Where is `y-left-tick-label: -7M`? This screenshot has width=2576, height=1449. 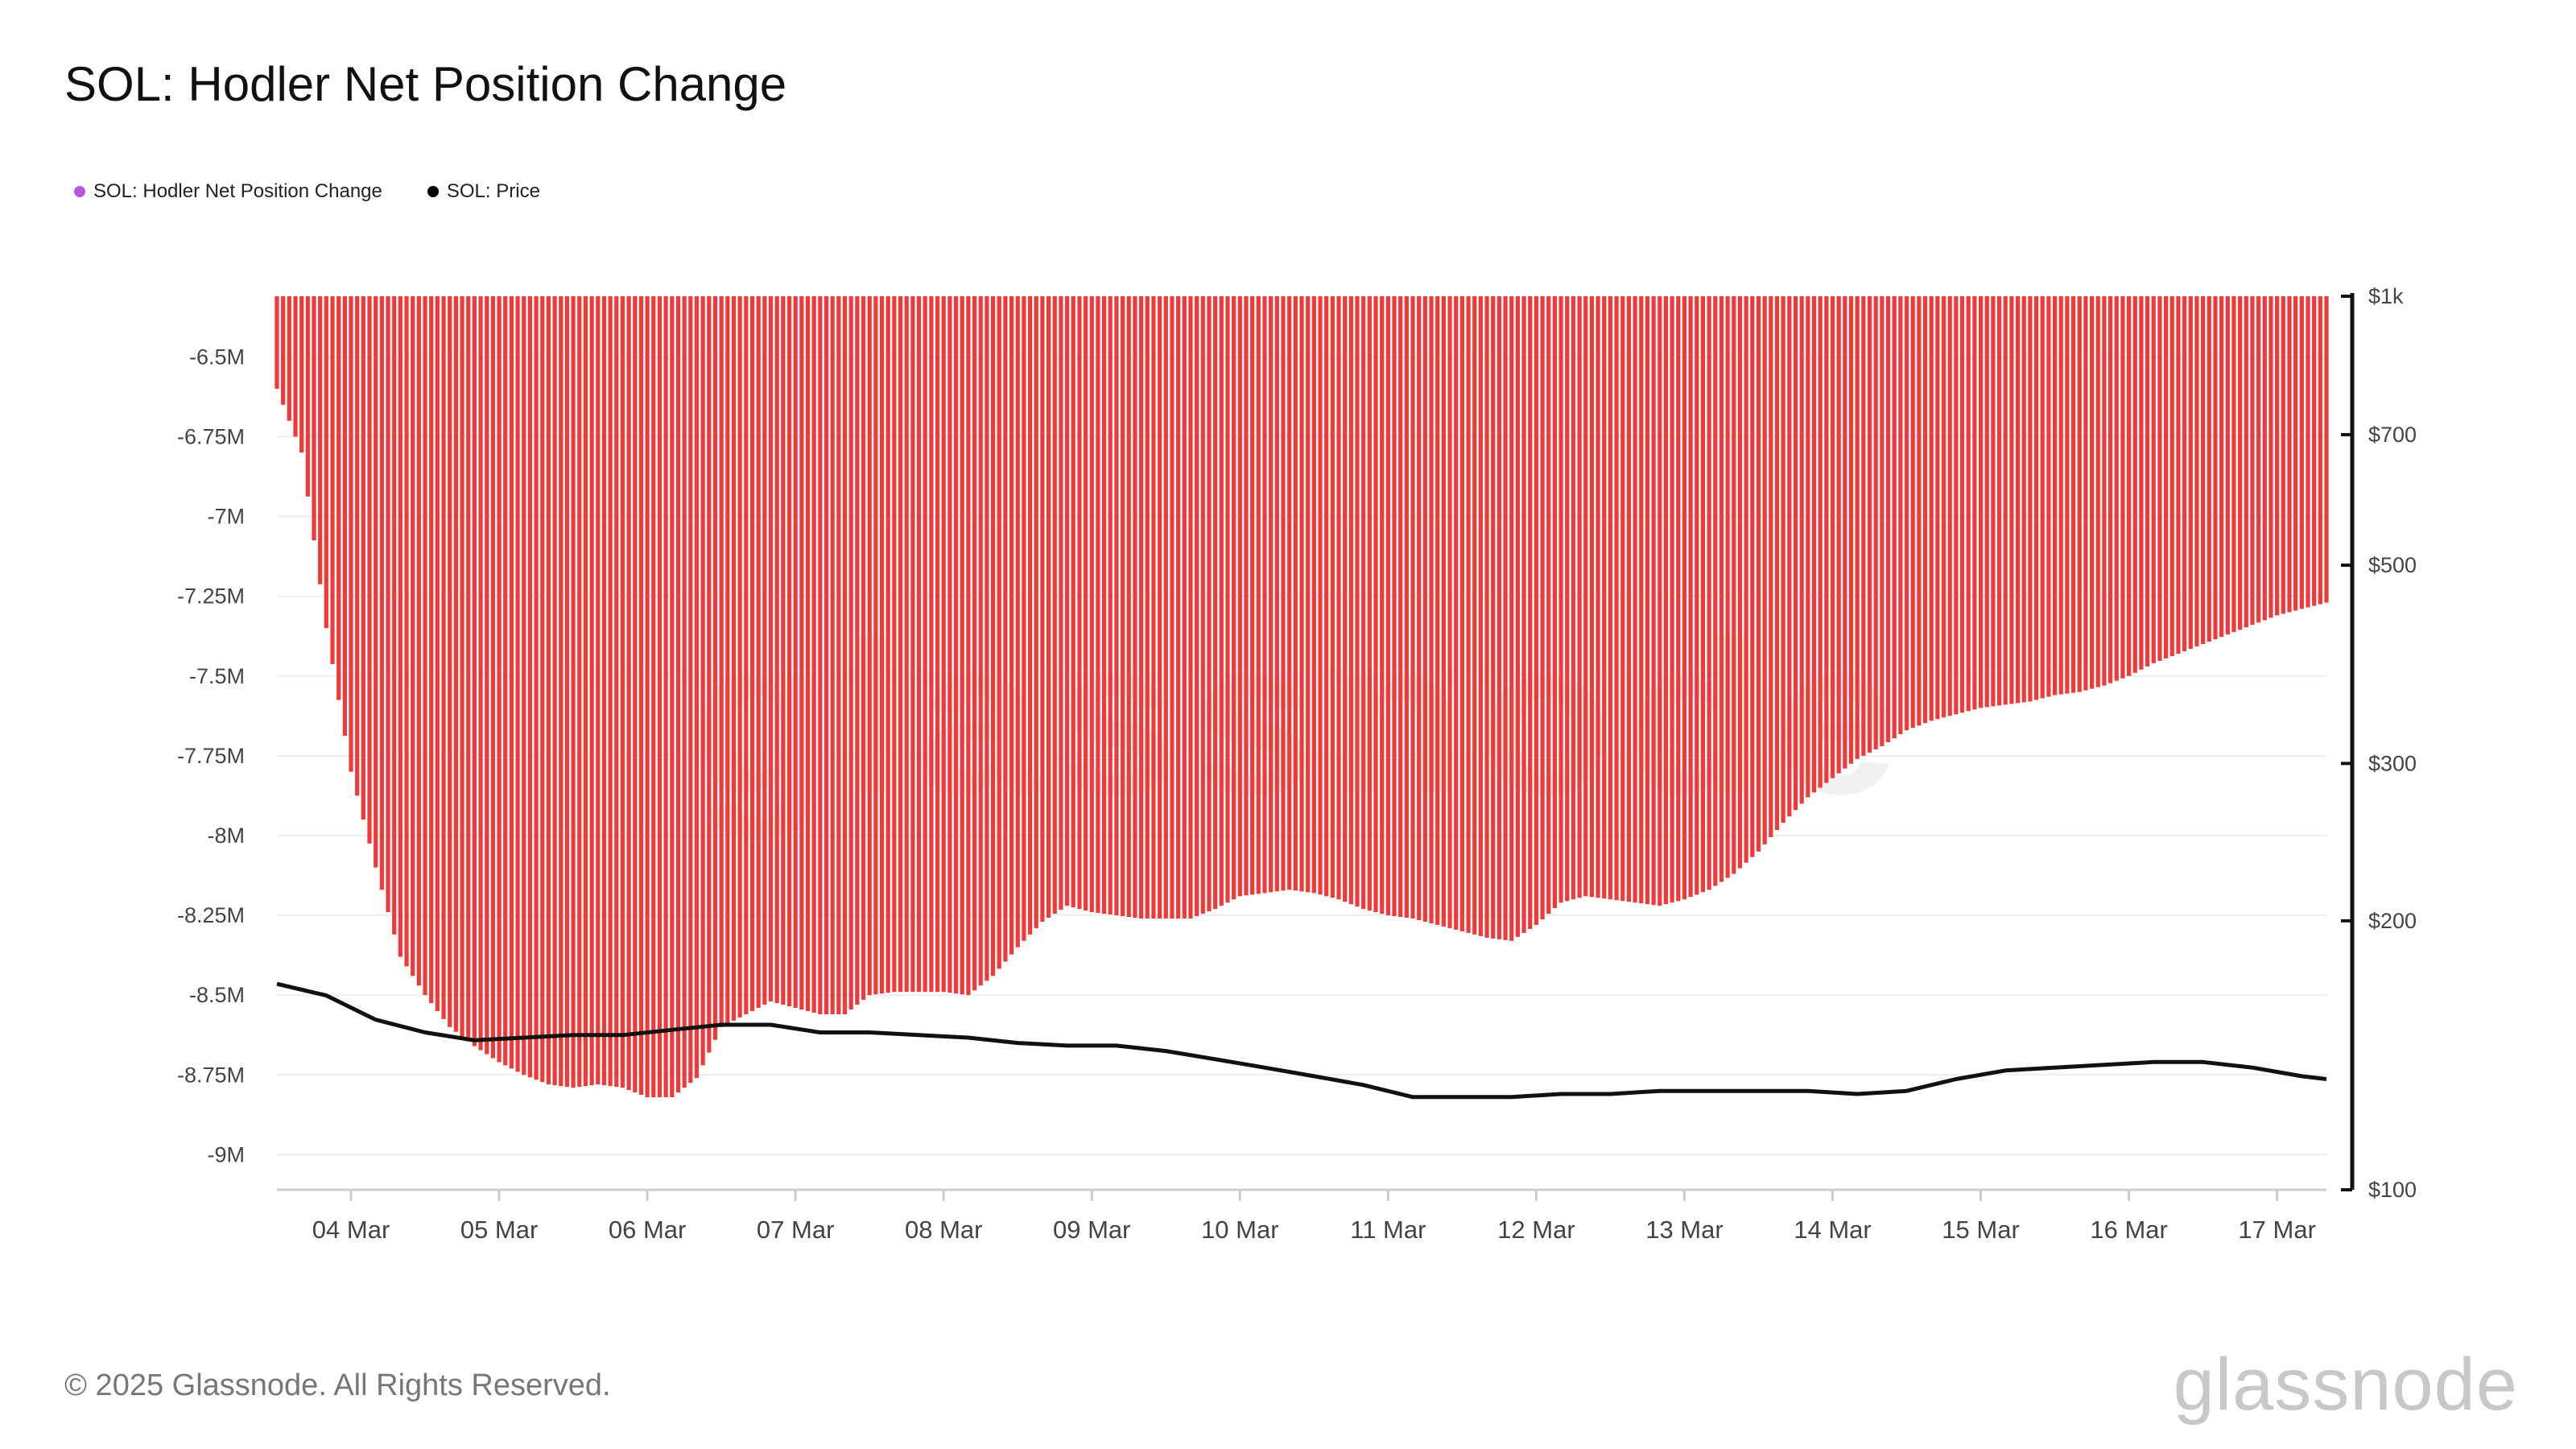 y-left-tick-label: -7M is located at coordinates (227, 517).